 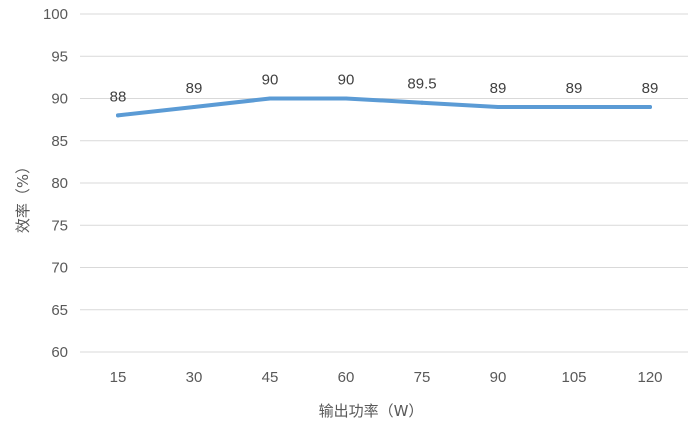 I want to click on x-tick-label: 75, so click(x=422, y=377).